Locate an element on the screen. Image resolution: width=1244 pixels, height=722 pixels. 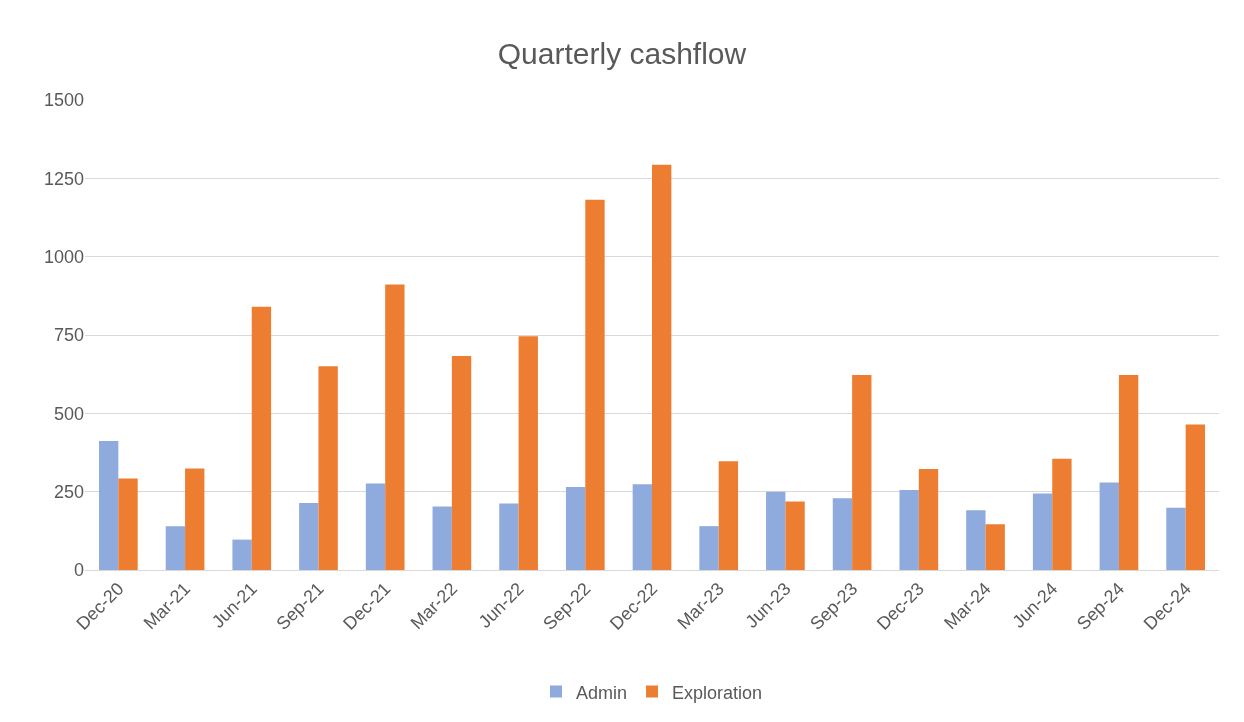
y-tick-label: 500 is located at coordinates (68, 413).